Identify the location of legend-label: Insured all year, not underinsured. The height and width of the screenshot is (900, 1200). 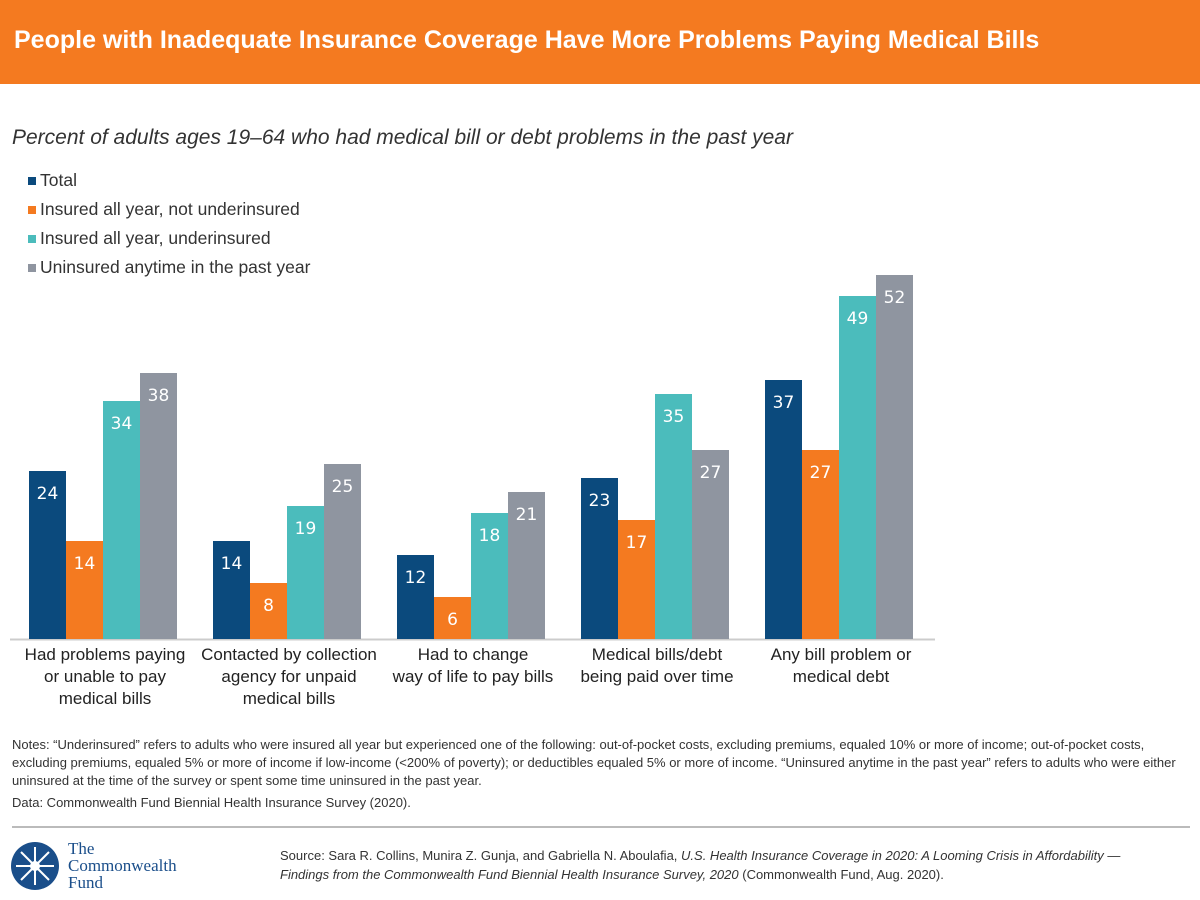
(170, 209).